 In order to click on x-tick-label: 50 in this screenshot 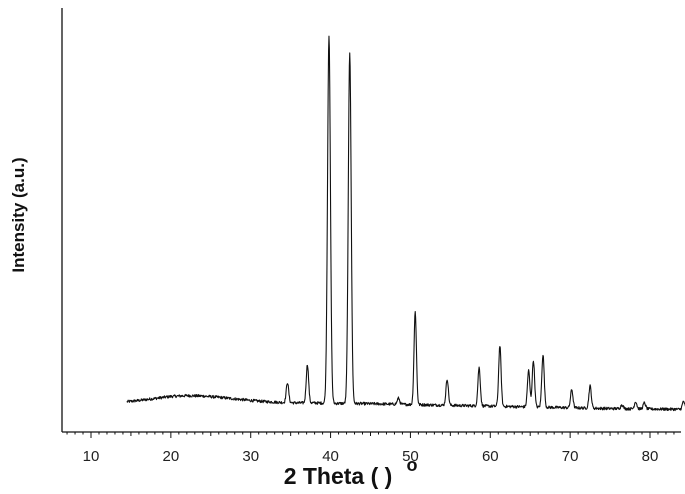, I will do `click(410, 456)`.